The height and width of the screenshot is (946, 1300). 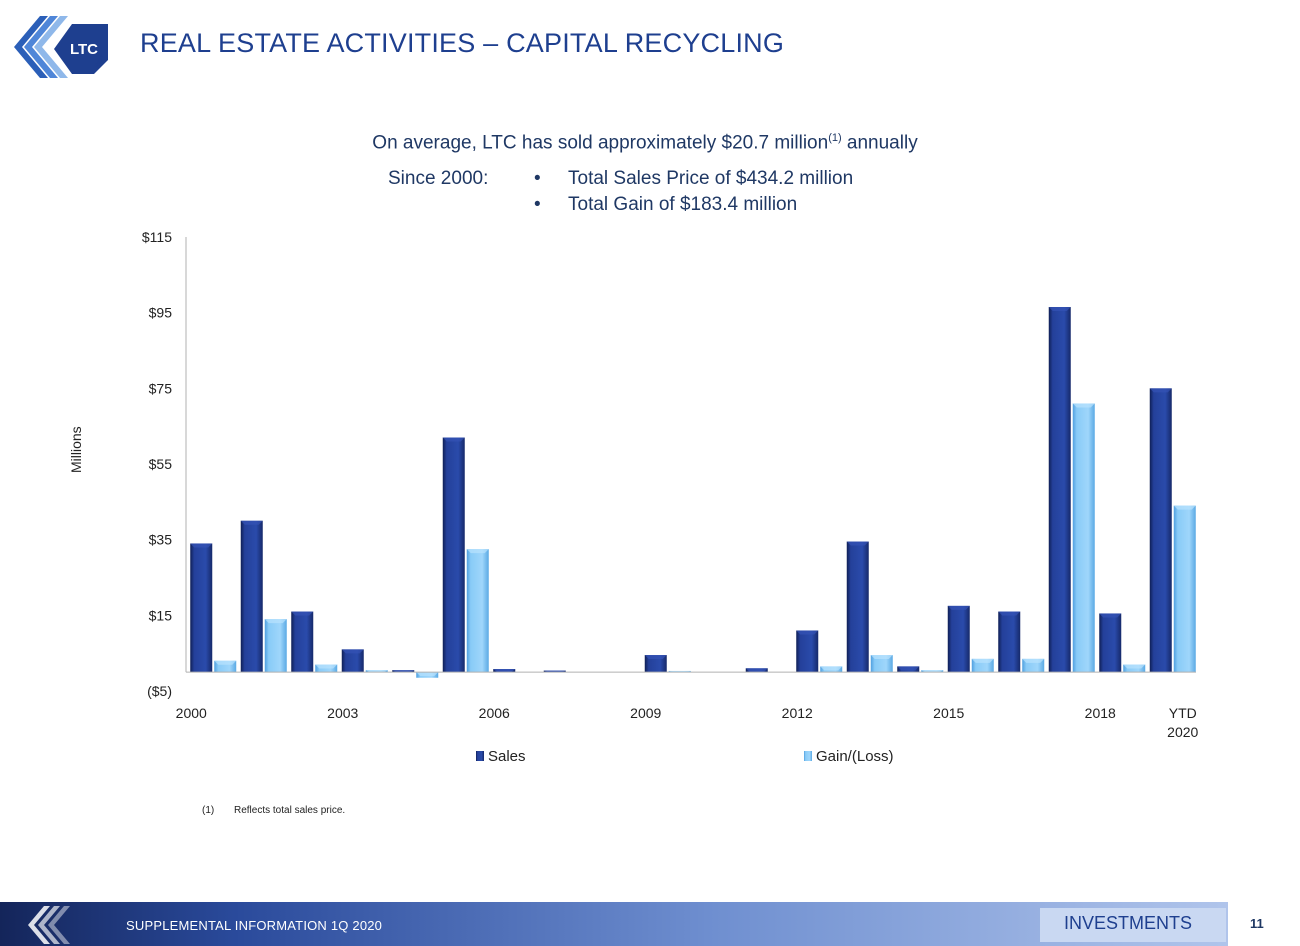 I want to click on x-tick-label: 2018, so click(x=1100, y=713).